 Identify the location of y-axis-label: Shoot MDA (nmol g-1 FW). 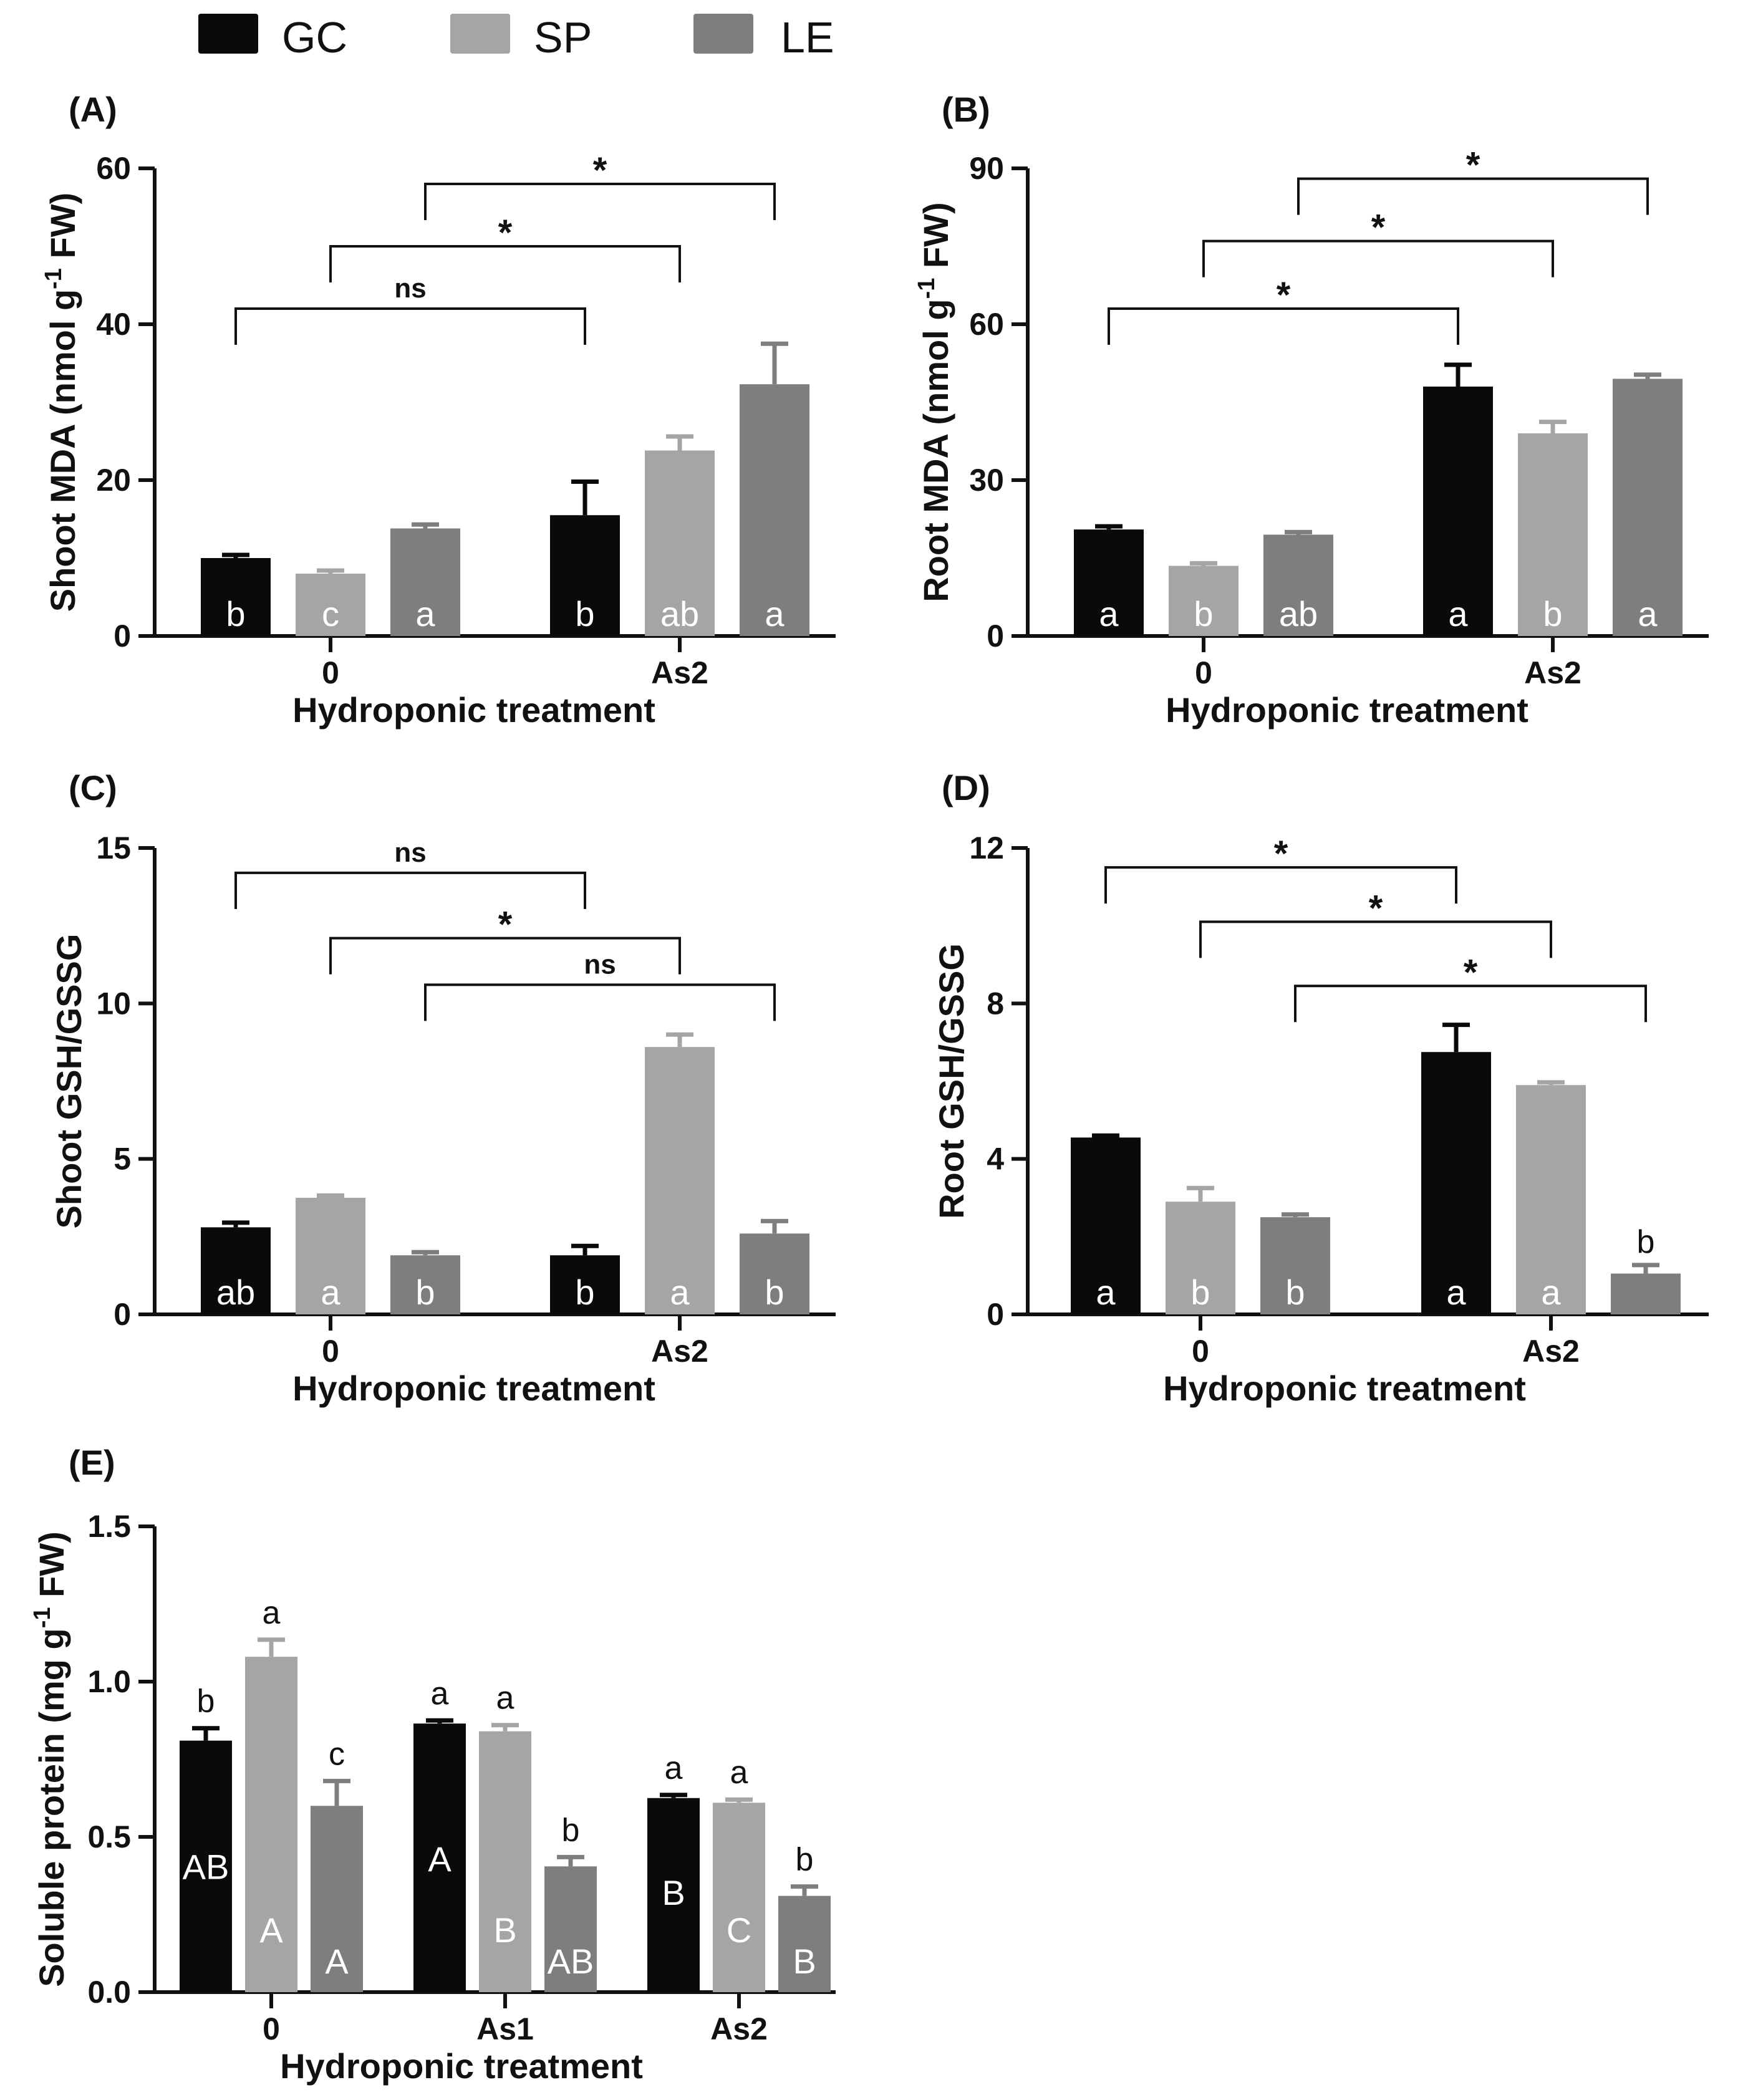
(62, 402).